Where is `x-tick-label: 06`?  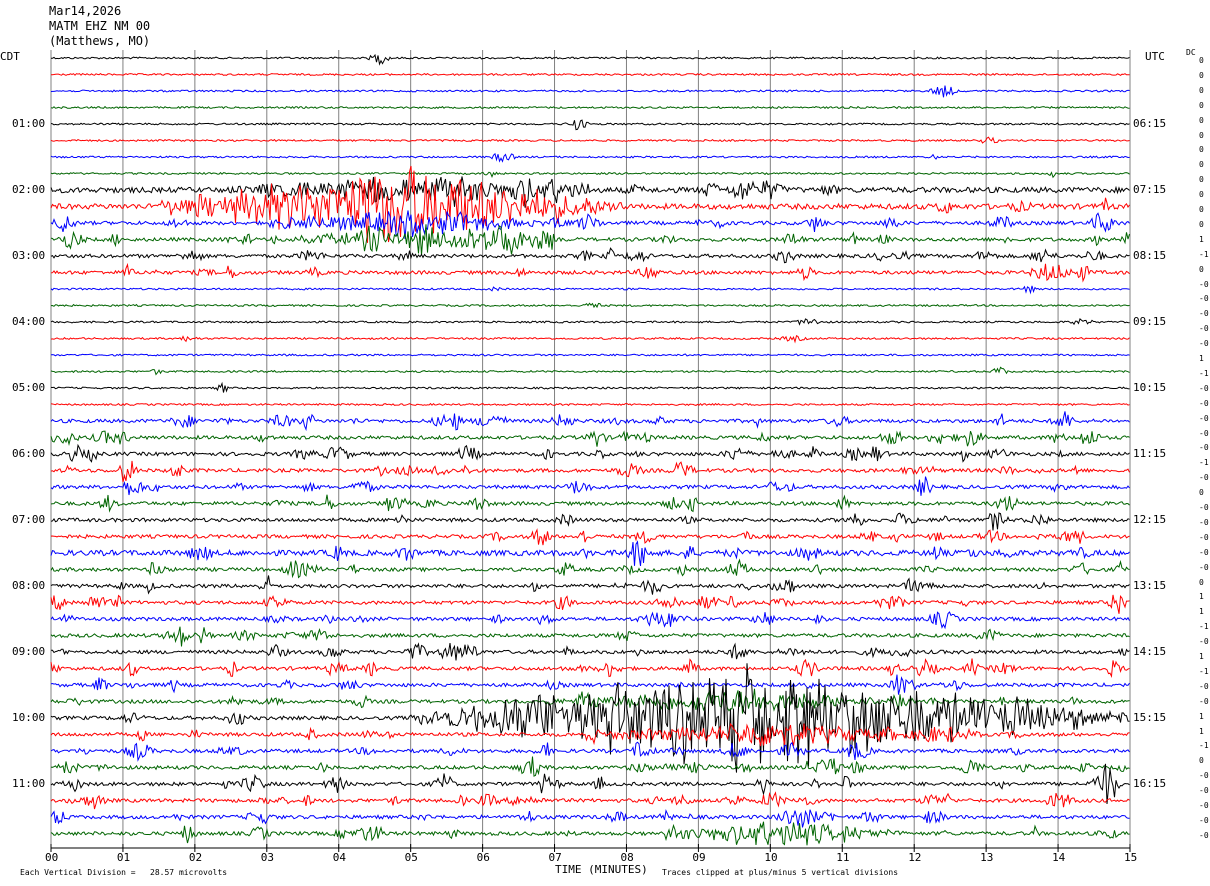
x-tick-label: 06 is located at coordinates (483, 857).